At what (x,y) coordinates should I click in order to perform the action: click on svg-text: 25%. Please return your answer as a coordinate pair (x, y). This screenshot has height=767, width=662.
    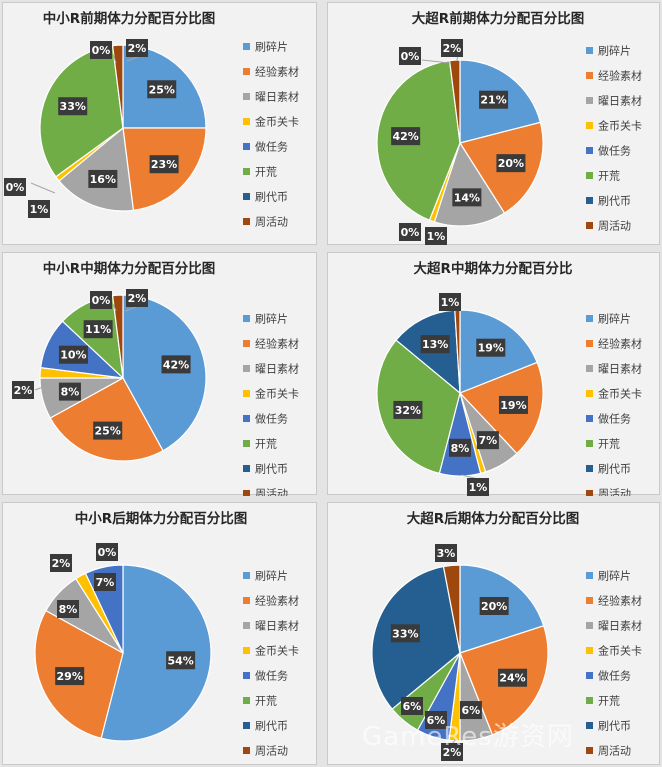
    Looking at the image, I should click on (108, 431).